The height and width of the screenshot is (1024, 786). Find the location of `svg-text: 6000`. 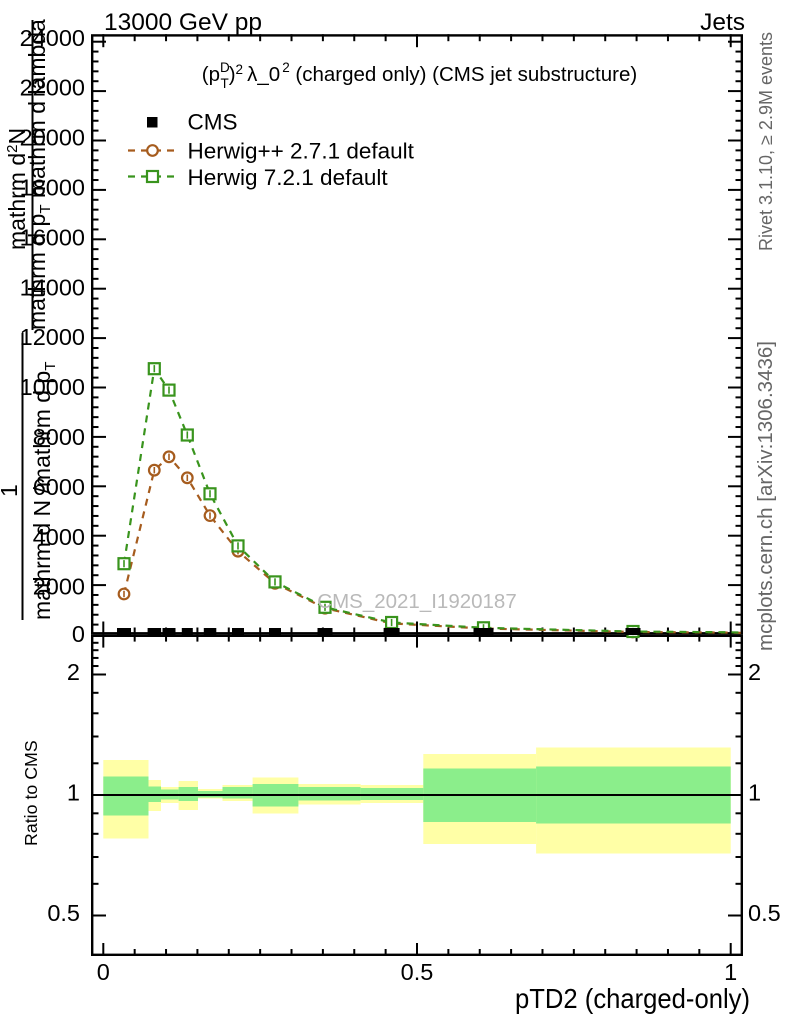

svg-text: 6000 is located at coordinates (59, 487).